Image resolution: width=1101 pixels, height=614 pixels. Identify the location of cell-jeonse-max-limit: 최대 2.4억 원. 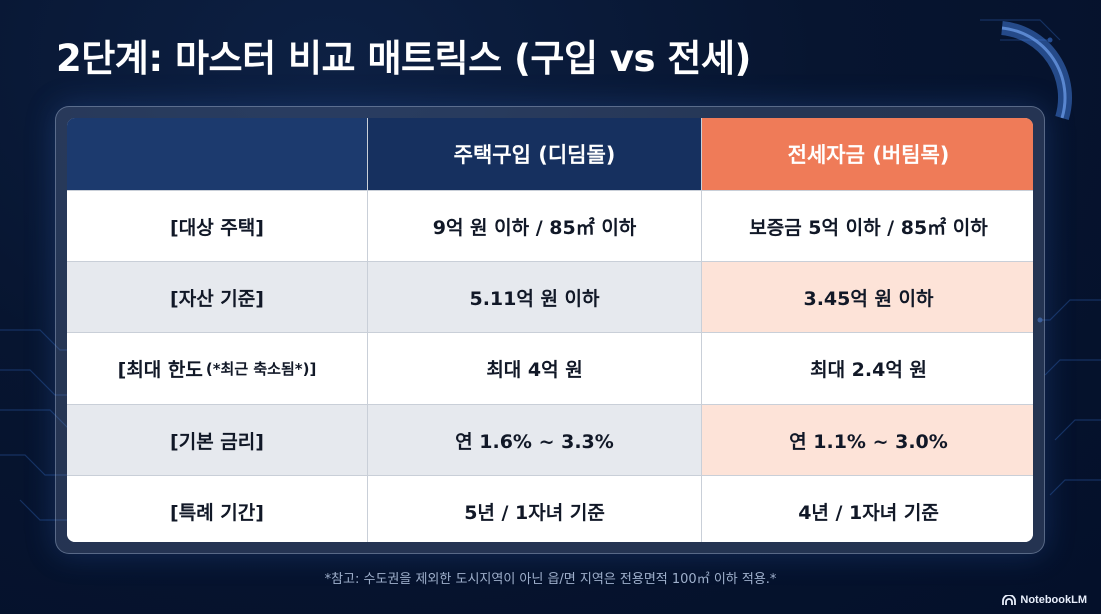
(867, 368).